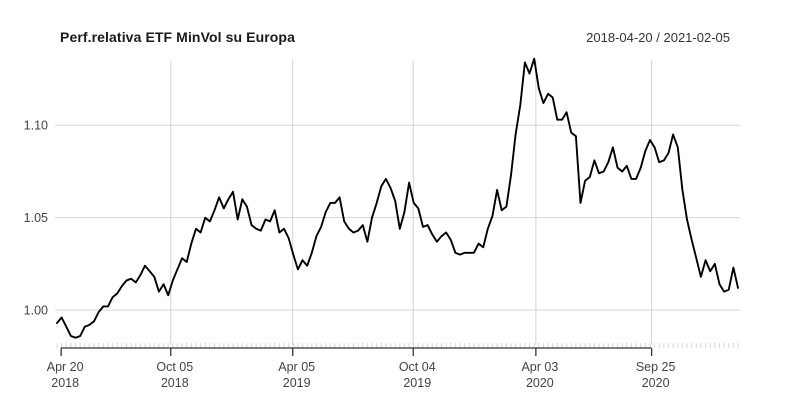 Image resolution: width=800 pixels, height=400 pixels. What do you see at coordinates (539, 367) in the screenshot?
I see `x-tick-label-date: Apr 03` at bounding box center [539, 367].